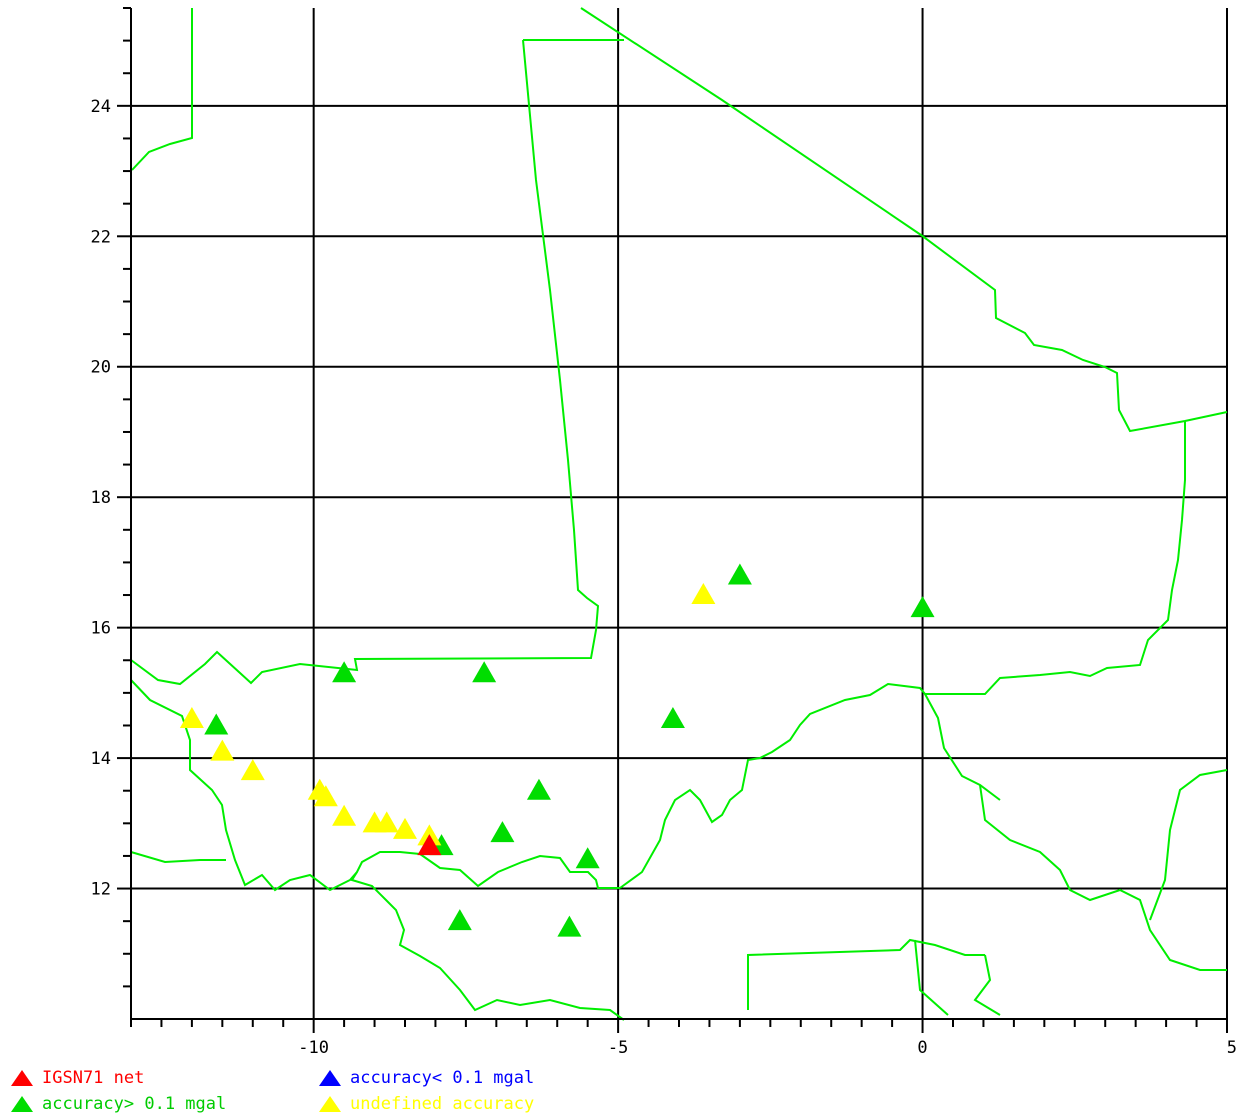 The image size is (1237, 1120). What do you see at coordinates (313, 1048) in the screenshot?
I see `x-tick-label: -10` at bounding box center [313, 1048].